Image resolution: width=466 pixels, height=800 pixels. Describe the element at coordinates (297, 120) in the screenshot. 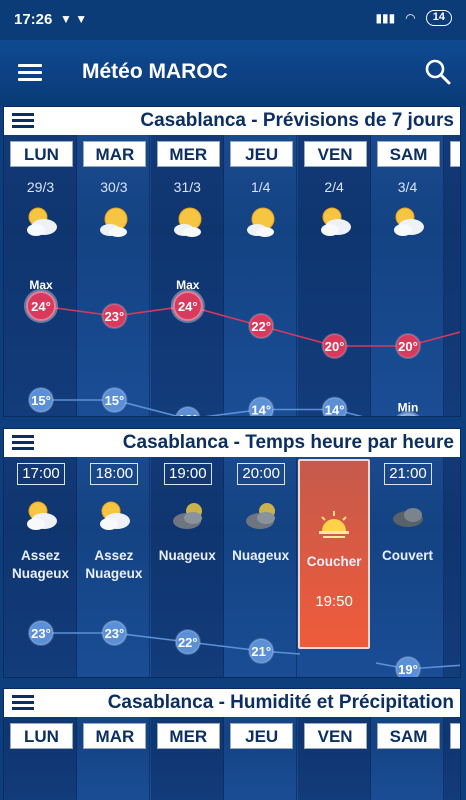

I see `forecast-title: Casablanca - Prévisions de 7 jours` at that location.